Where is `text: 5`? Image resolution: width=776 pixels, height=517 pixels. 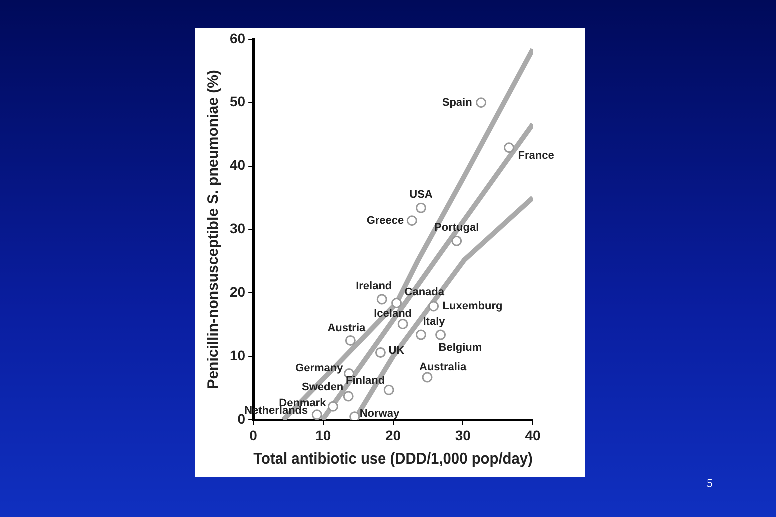 text: 5 is located at coordinates (710, 483).